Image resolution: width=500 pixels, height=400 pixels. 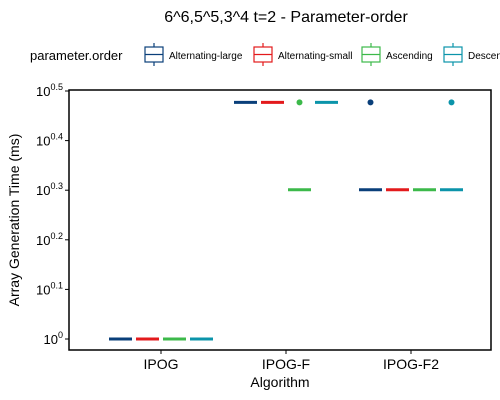 What do you see at coordinates (52, 214) in the screenshot?
I see `y-axis: 100 100.1 100.2 100.3 100.4 100.5` at bounding box center [52, 214].